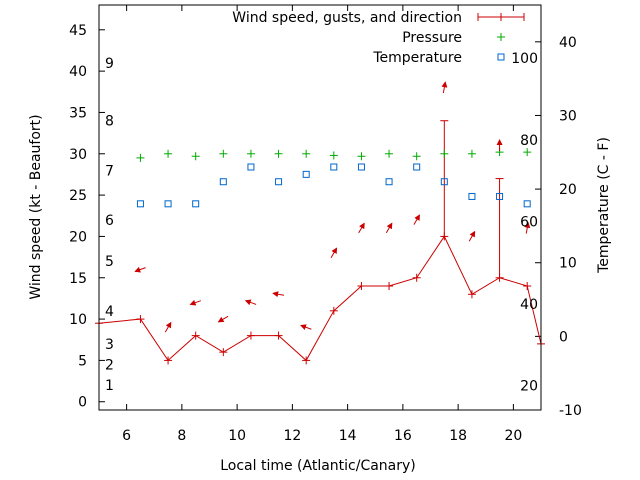 The image size is (640, 480). Describe the element at coordinates (109, 345) in the screenshot. I see `beaufort-label: 3` at that location.